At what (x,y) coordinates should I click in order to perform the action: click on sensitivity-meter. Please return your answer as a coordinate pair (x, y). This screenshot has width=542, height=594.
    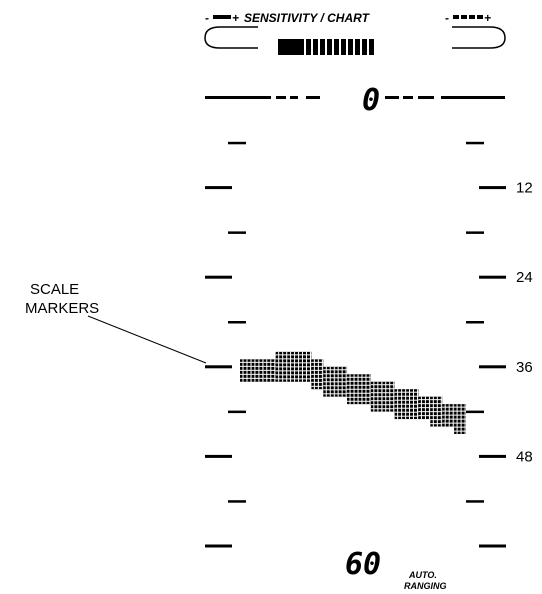
    Looking at the image, I should click on (326, 47).